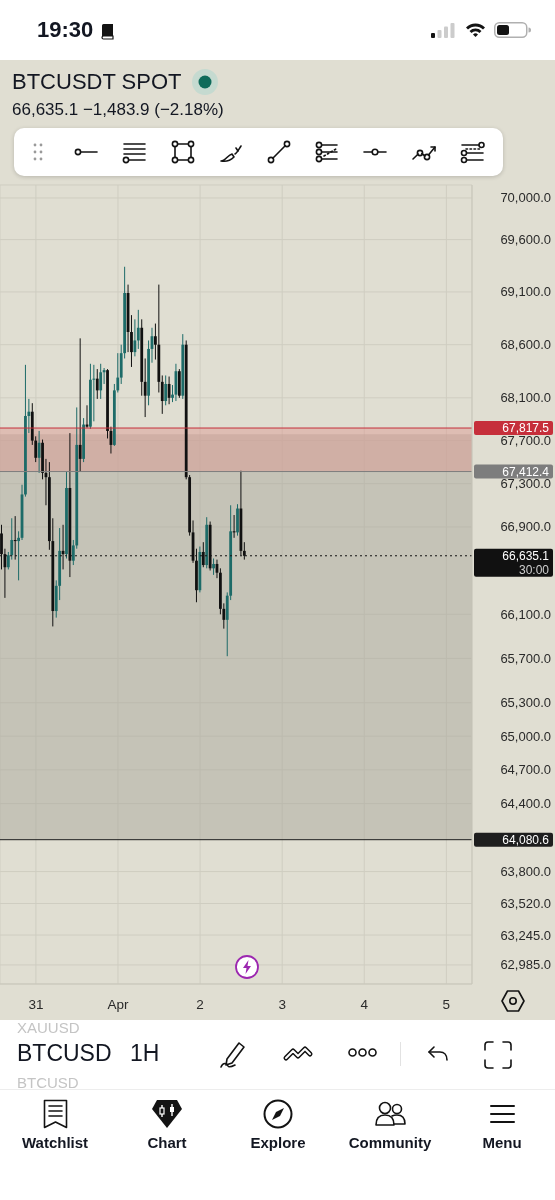 Image resolution: width=555 pixels, height=1200 pixels. What do you see at coordinates (200, 1004) in the screenshot?
I see `x-tick-label: 2` at bounding box center [200, 1004].